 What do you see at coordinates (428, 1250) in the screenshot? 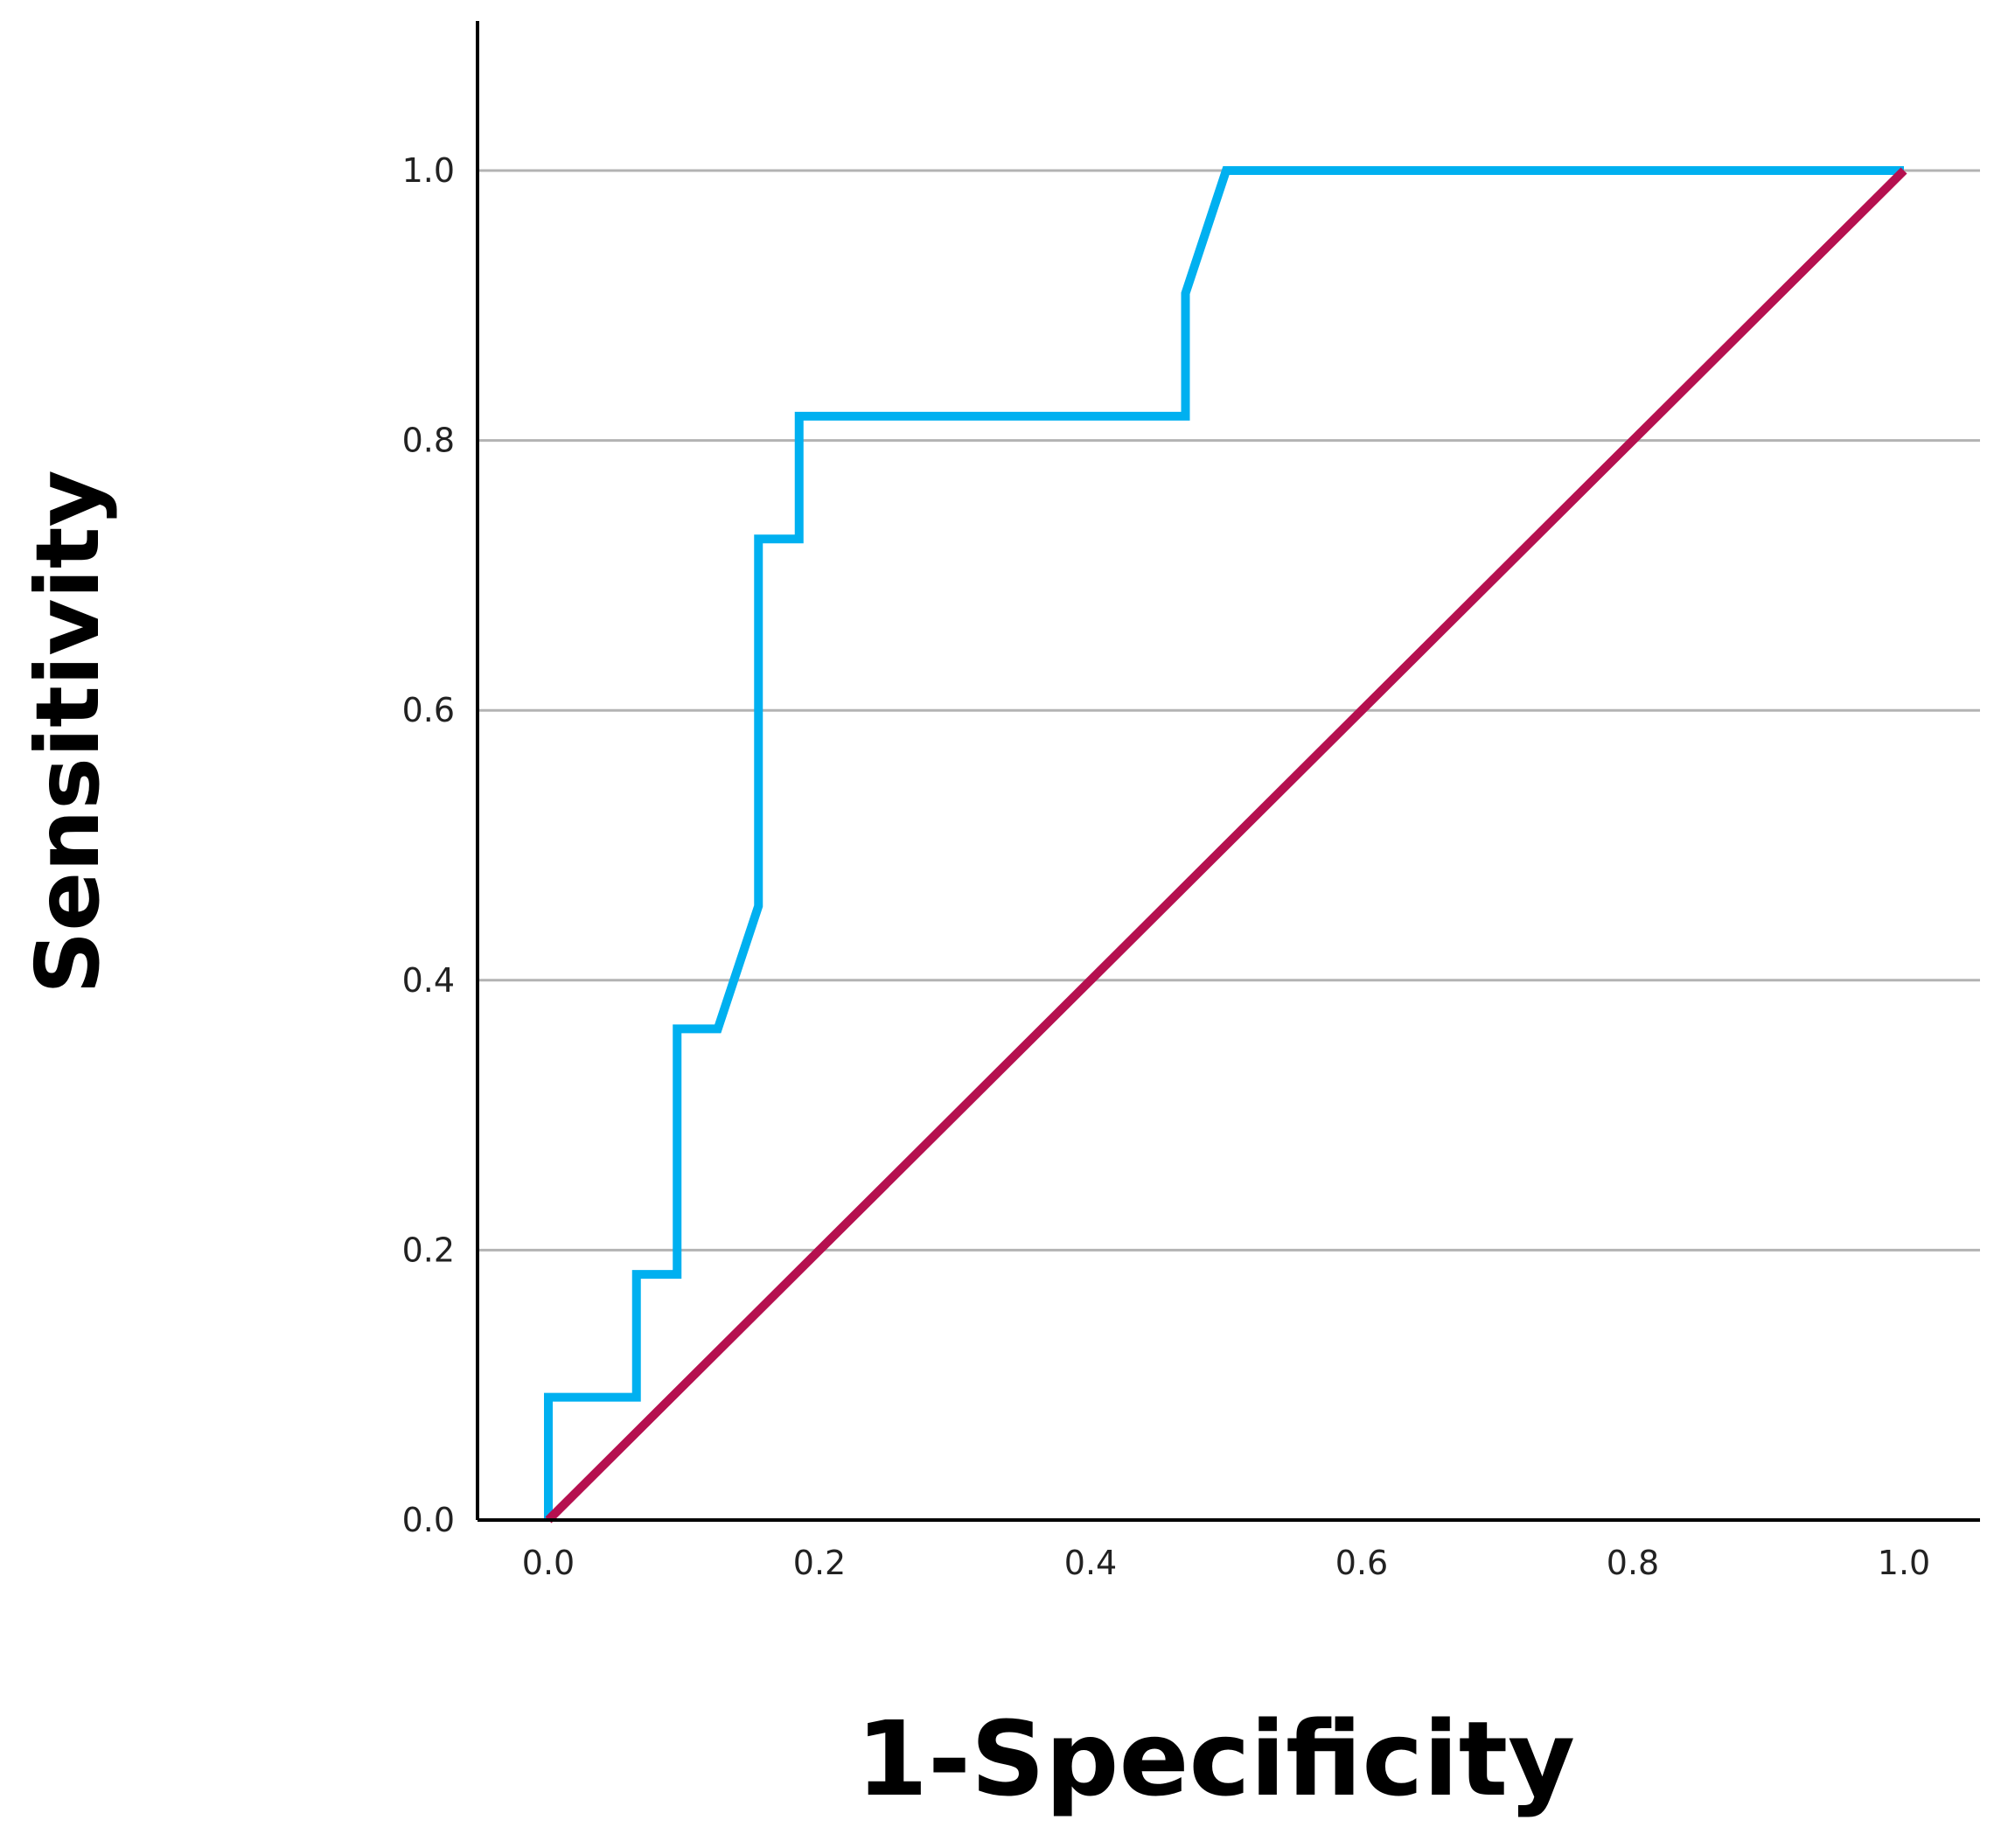
I see `y-tick-label: 0.2` at bounding box center [428, 1250].